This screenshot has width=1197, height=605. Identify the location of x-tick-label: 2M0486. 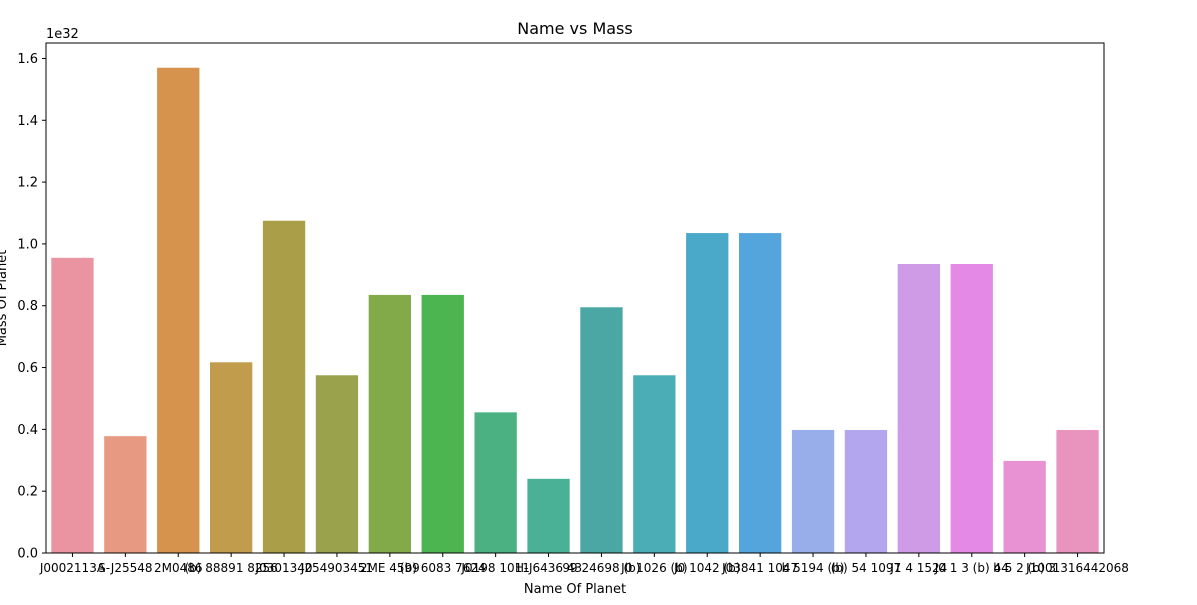
(178, 568).